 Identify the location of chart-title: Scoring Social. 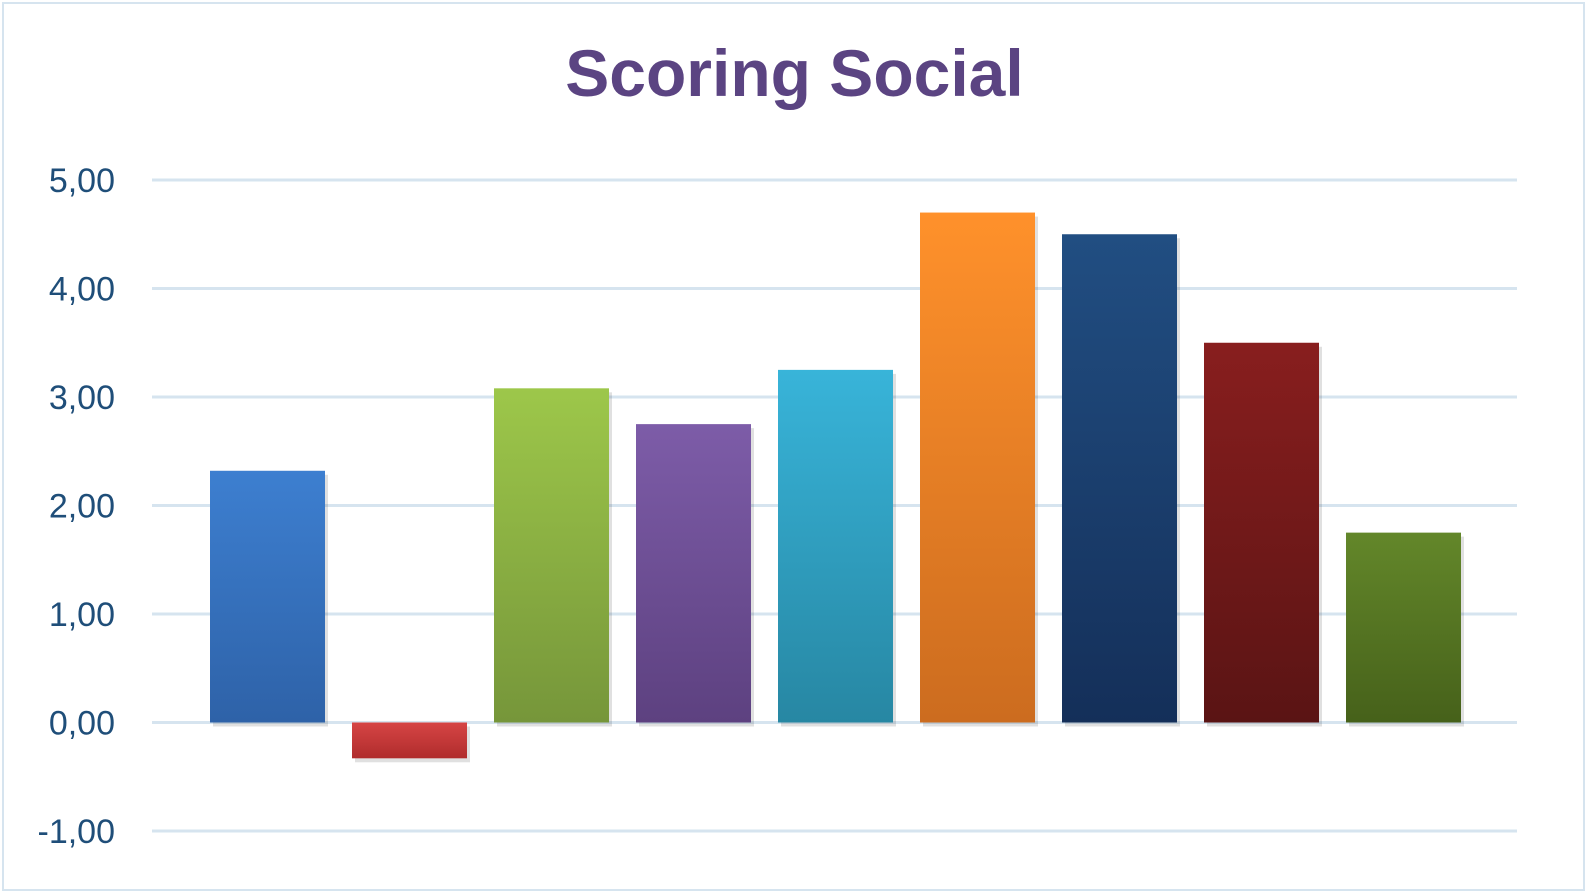
(794, 73).